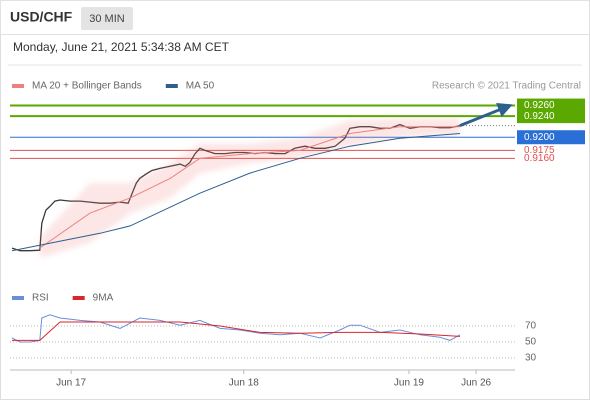 The width and height of the screenshot is (590, 405). I want to click on level-label: 0.9260, so click(539, 105).